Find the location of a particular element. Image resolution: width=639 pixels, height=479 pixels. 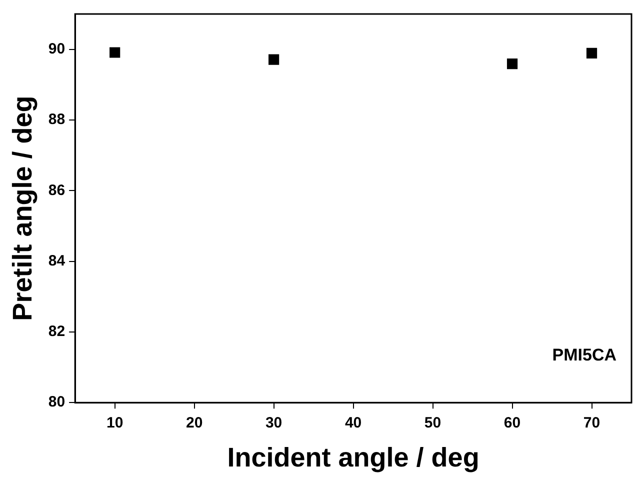

y-tick-label: 80 is located at coordinates (57, 402).